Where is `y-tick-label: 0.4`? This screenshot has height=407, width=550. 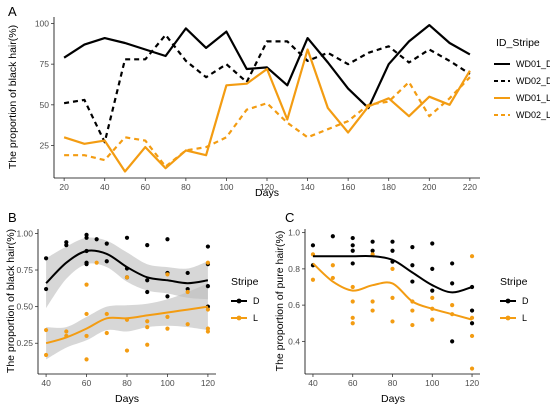 y-tick-label: 0.4 is located at coordinates (294, 341).